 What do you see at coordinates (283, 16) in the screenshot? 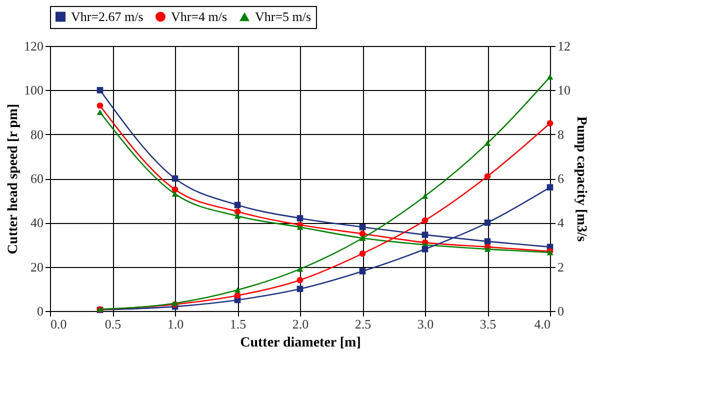
I see `legend-label: Vhr=5 m/s` at bounding box center [283, 16].